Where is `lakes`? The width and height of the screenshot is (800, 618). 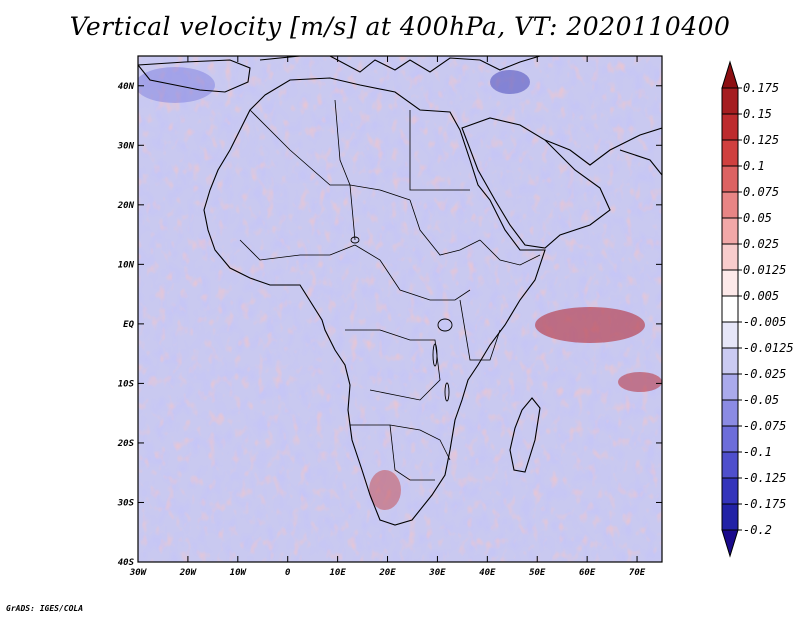
lakes is located at coordinates (401, 319).